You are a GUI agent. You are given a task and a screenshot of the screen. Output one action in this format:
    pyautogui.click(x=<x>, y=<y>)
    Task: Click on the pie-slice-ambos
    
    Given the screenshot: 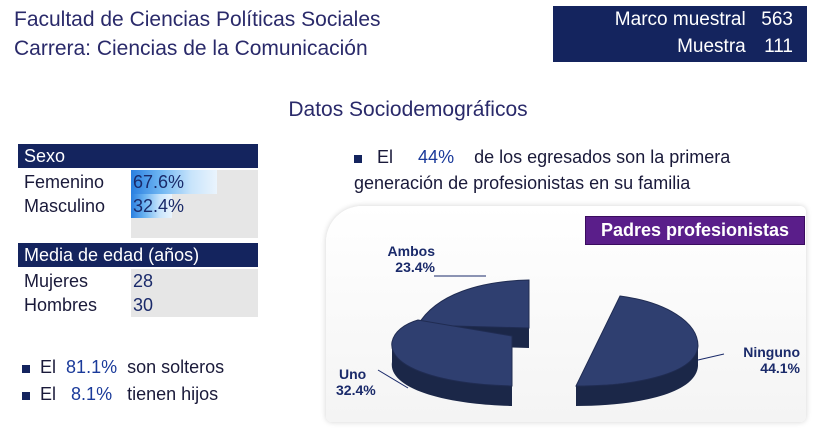 What is the action you would take?
    pyautogui.click(x=473, y=304)
    